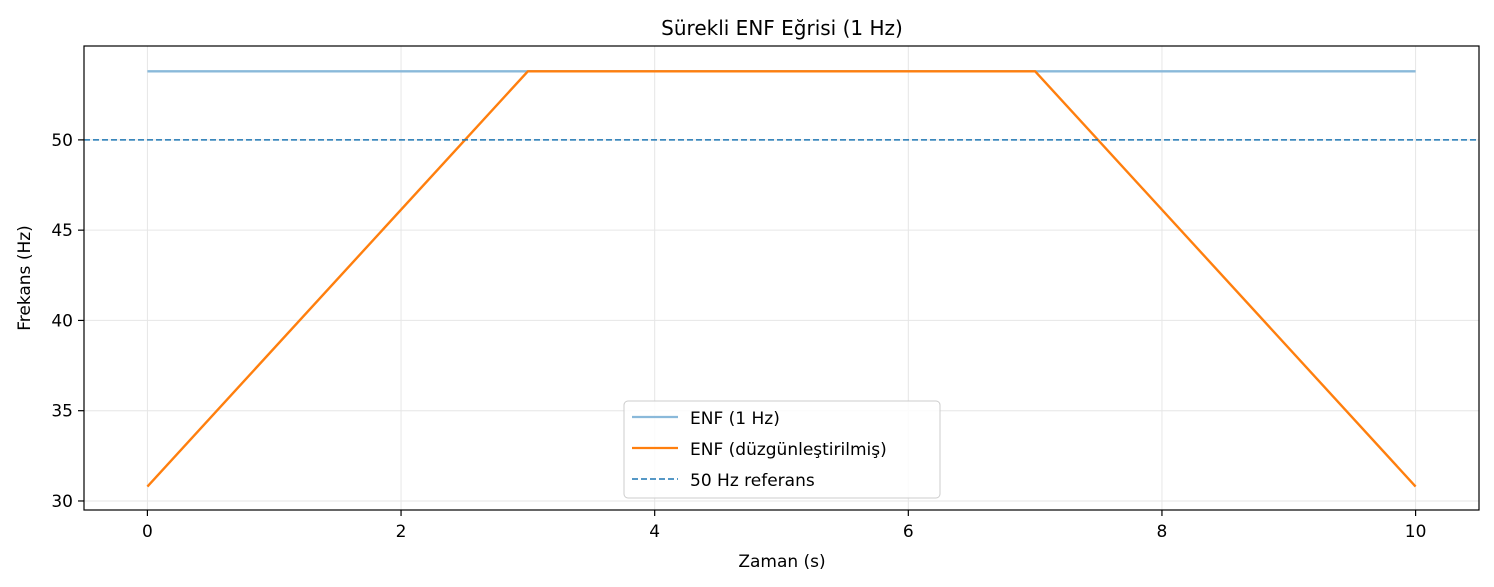  I want to click on x-tick-label: 0, so click(147, 532).